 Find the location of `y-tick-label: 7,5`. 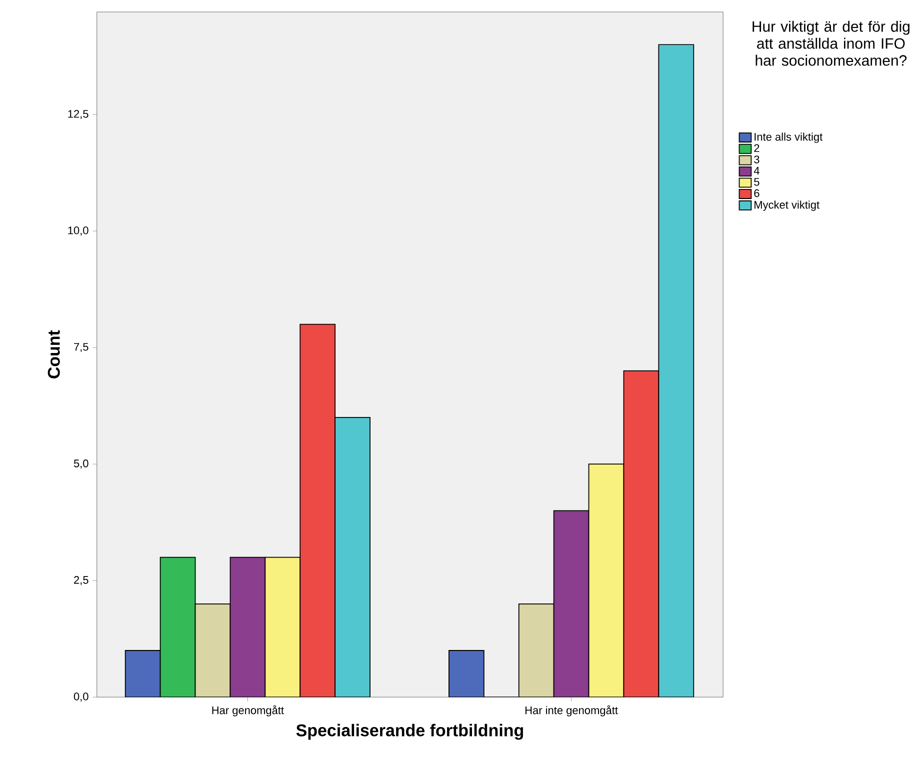

y-tick-label: 7,5 is located at coordinates (81, 347).